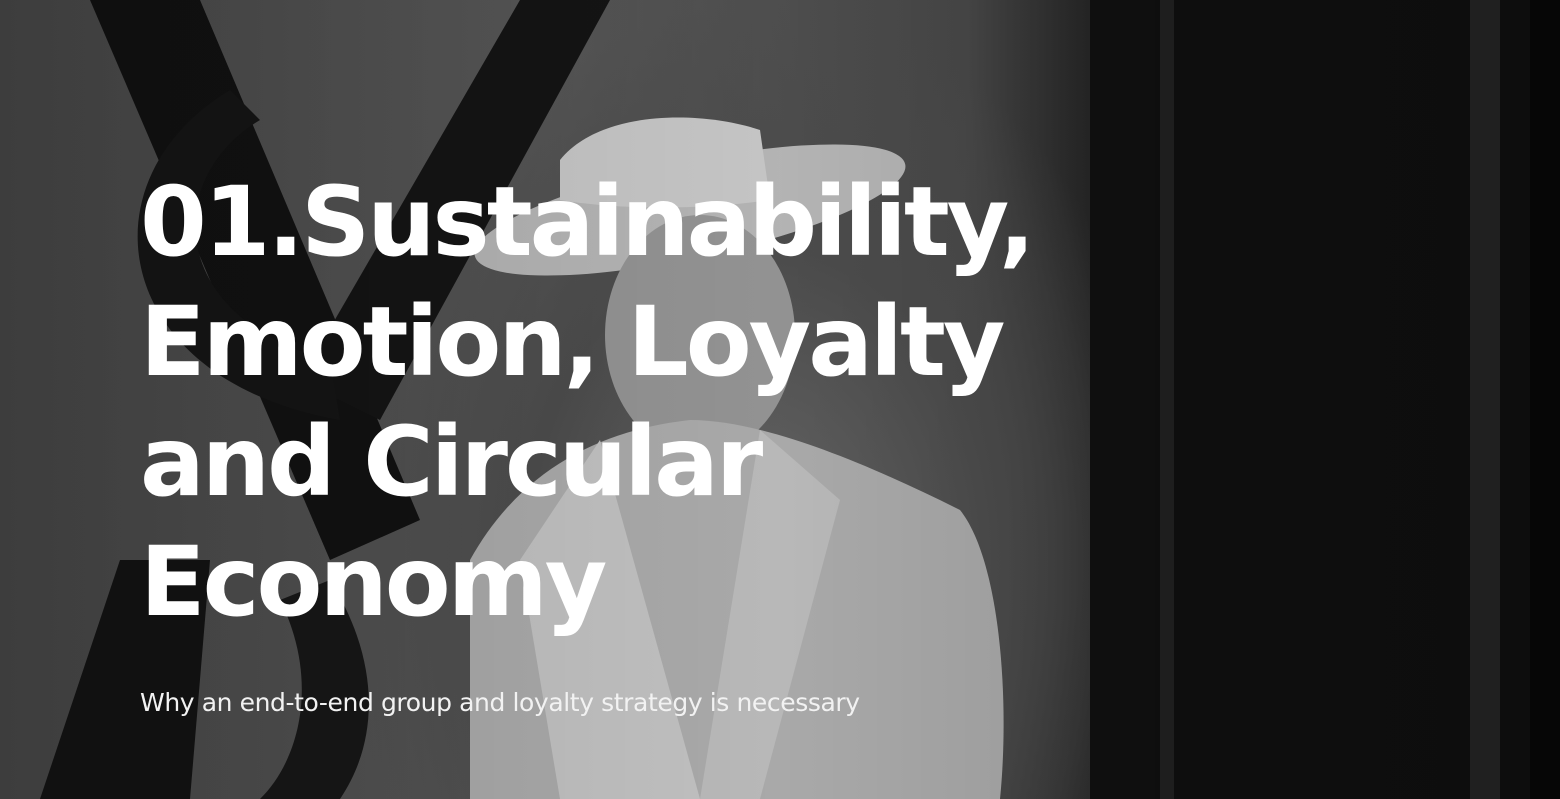  What do you see at coordinates (700, 335) in the screenshot?
I see `mannequin-face` at bounding box center [700, 335].